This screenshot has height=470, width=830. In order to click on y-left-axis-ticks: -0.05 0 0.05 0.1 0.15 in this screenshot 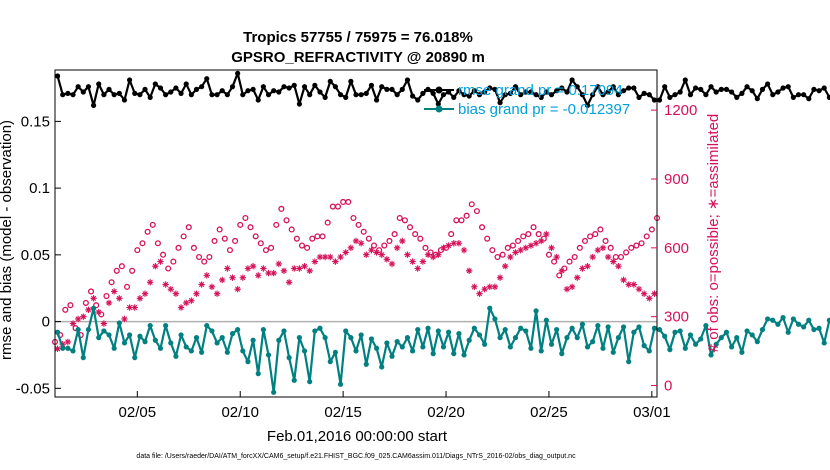, I will do `click(38, 255)`.